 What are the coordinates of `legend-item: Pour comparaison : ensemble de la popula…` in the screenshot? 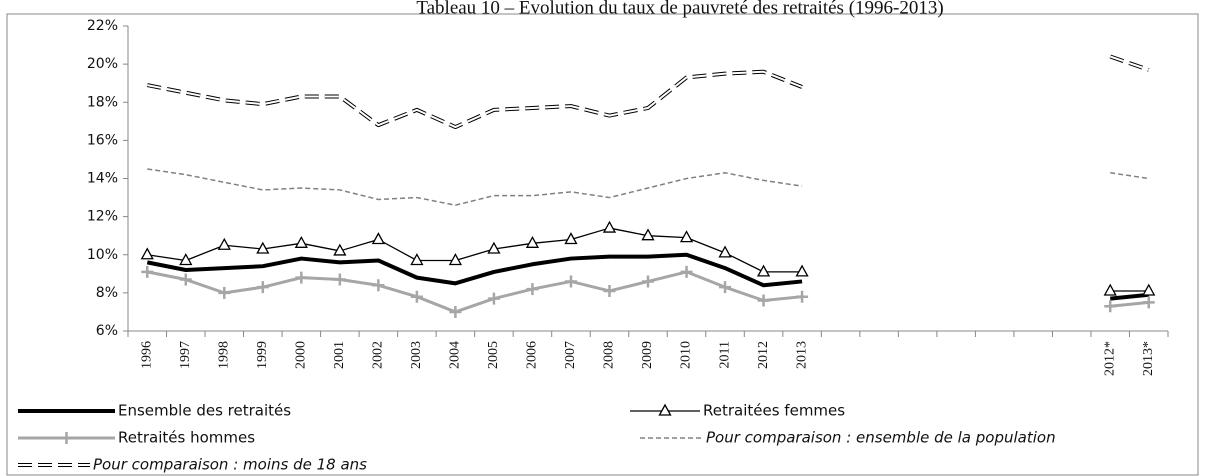 It's located at (848, 438).